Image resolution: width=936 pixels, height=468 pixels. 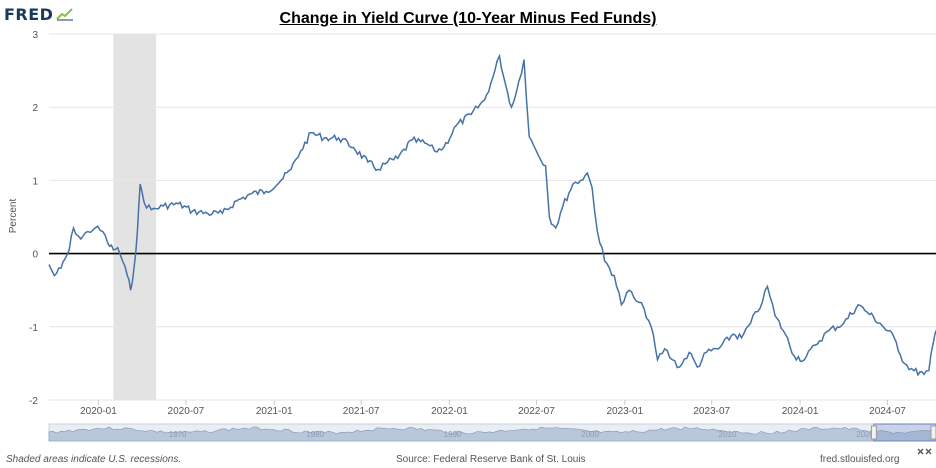 I want to click on navigator-label: 2010, so click(x=728, y=434).